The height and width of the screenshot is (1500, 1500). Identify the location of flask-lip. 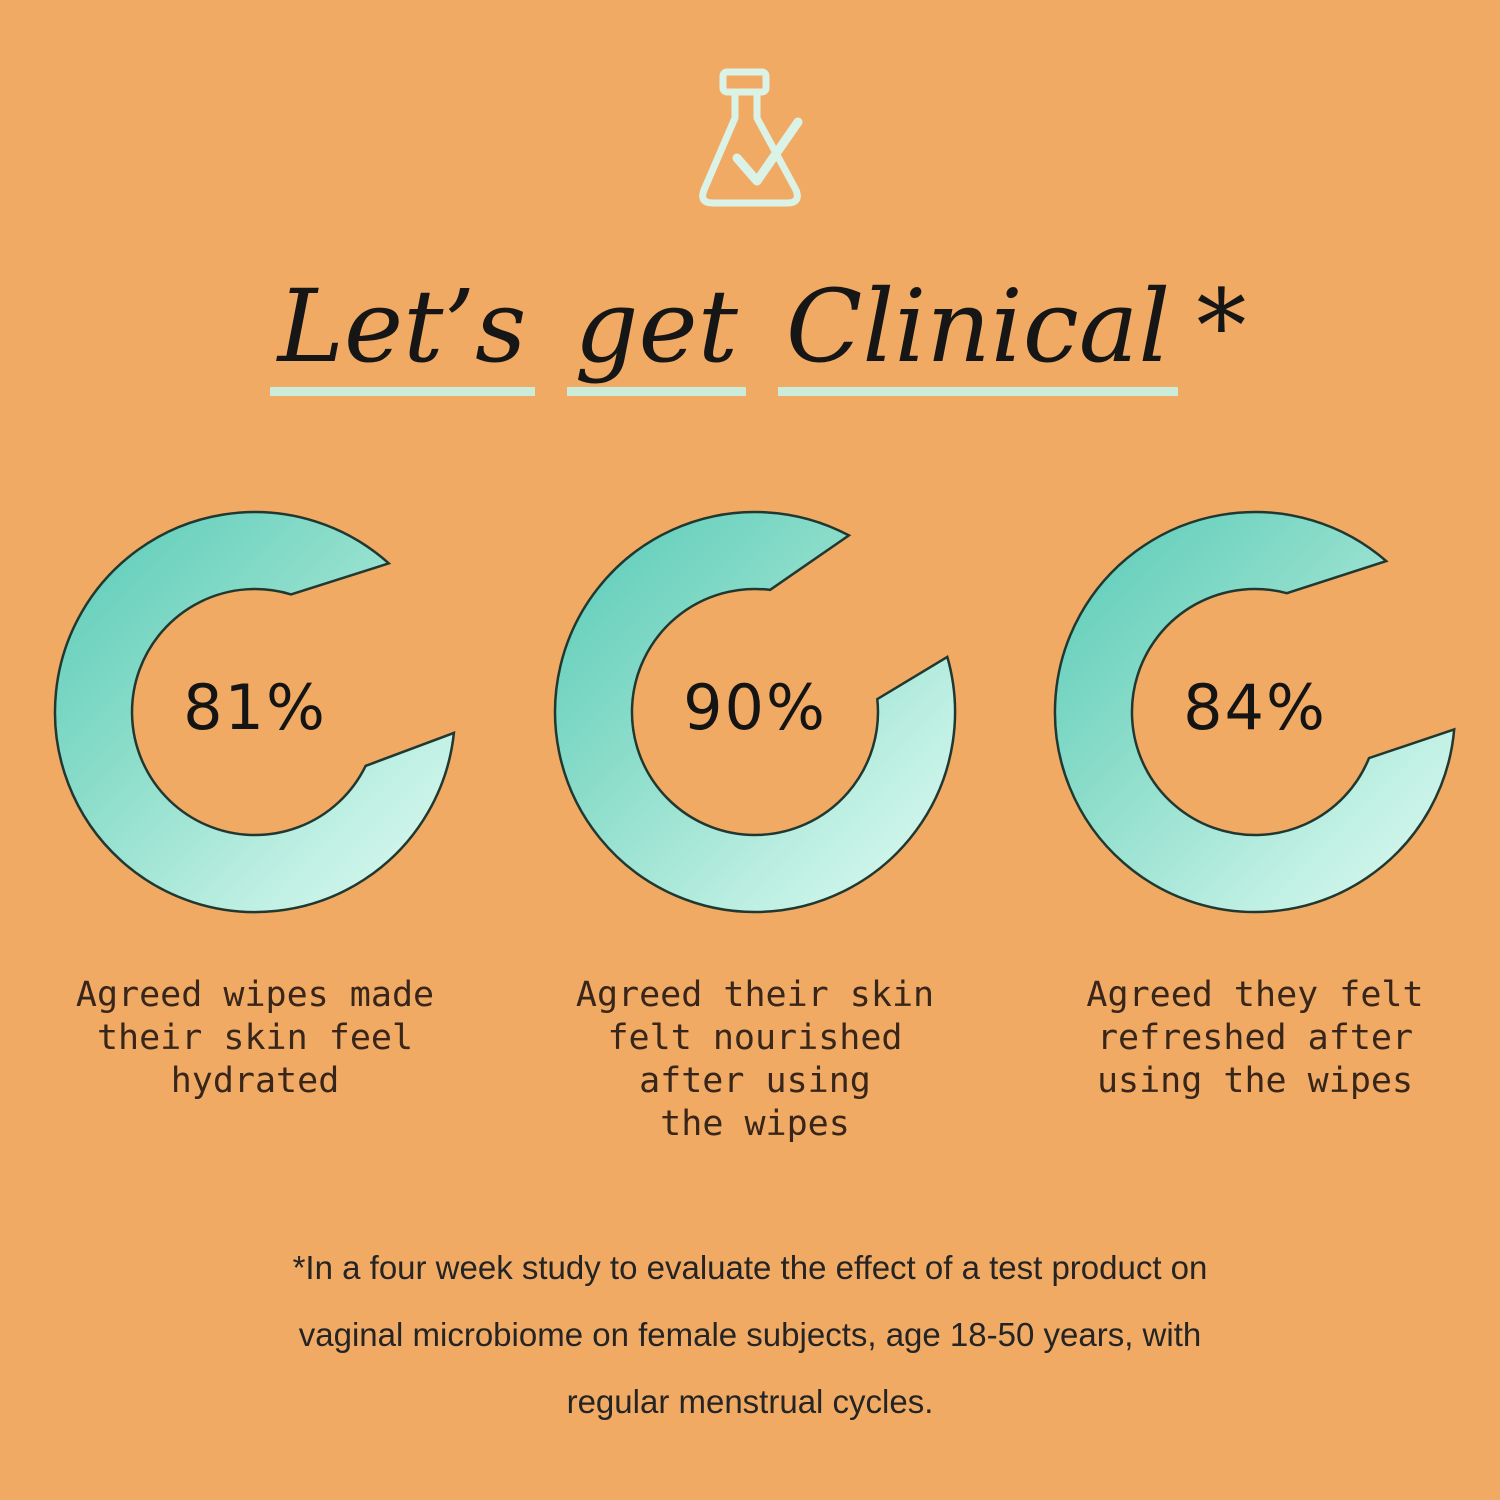
(744, 82).